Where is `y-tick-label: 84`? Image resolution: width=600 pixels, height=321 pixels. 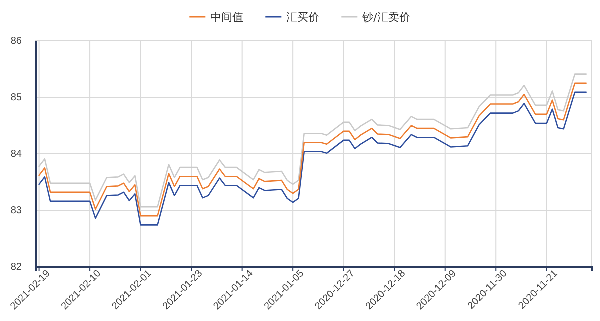 y-tick-label: 84 is located at coordinates (16, 154).